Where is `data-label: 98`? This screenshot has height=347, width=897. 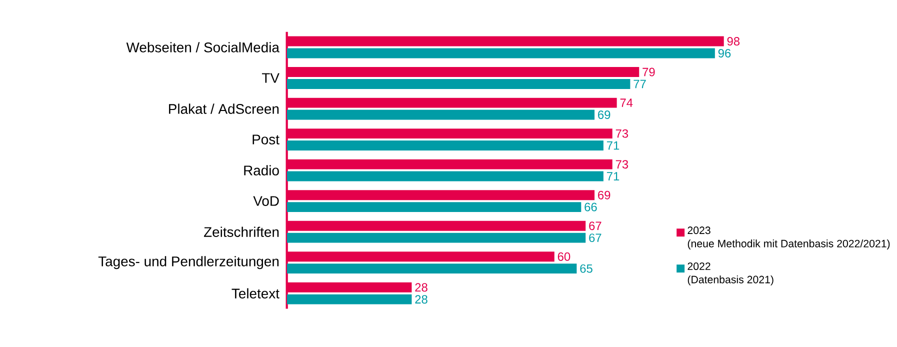 data-label: 98 is located at coordinates (733, 41).